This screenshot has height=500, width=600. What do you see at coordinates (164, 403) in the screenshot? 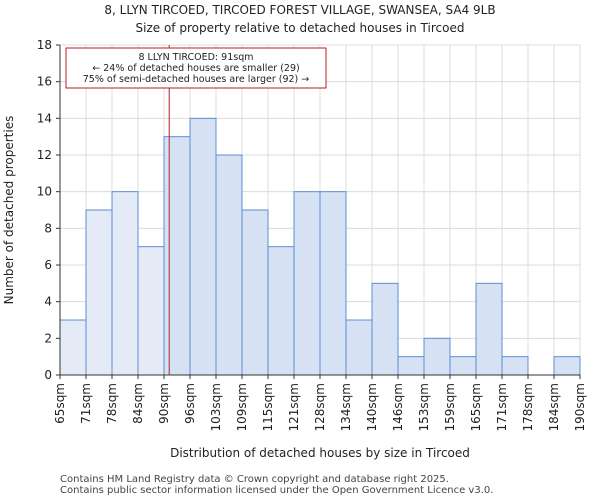
I see `x-tick-label: 90sqm` at bounding box center [164, 403].